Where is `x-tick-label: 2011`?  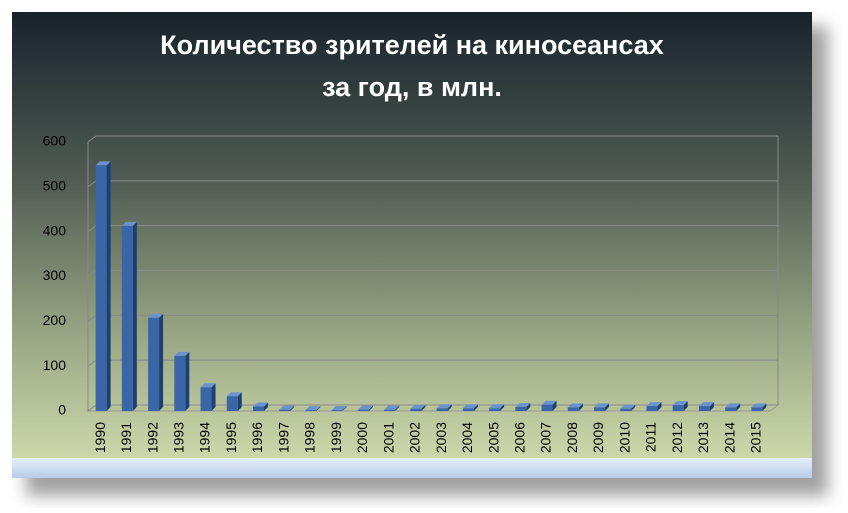 x-tick-label: 2011 is located at coordinates (651, 437).